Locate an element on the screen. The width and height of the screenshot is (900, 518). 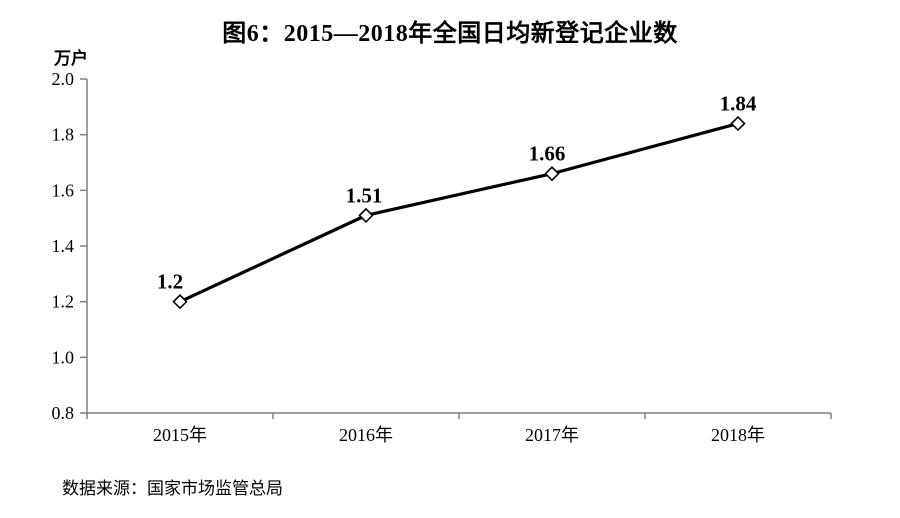
y-axis-tick-label: 1.4 is located at coordinates (63, 246).